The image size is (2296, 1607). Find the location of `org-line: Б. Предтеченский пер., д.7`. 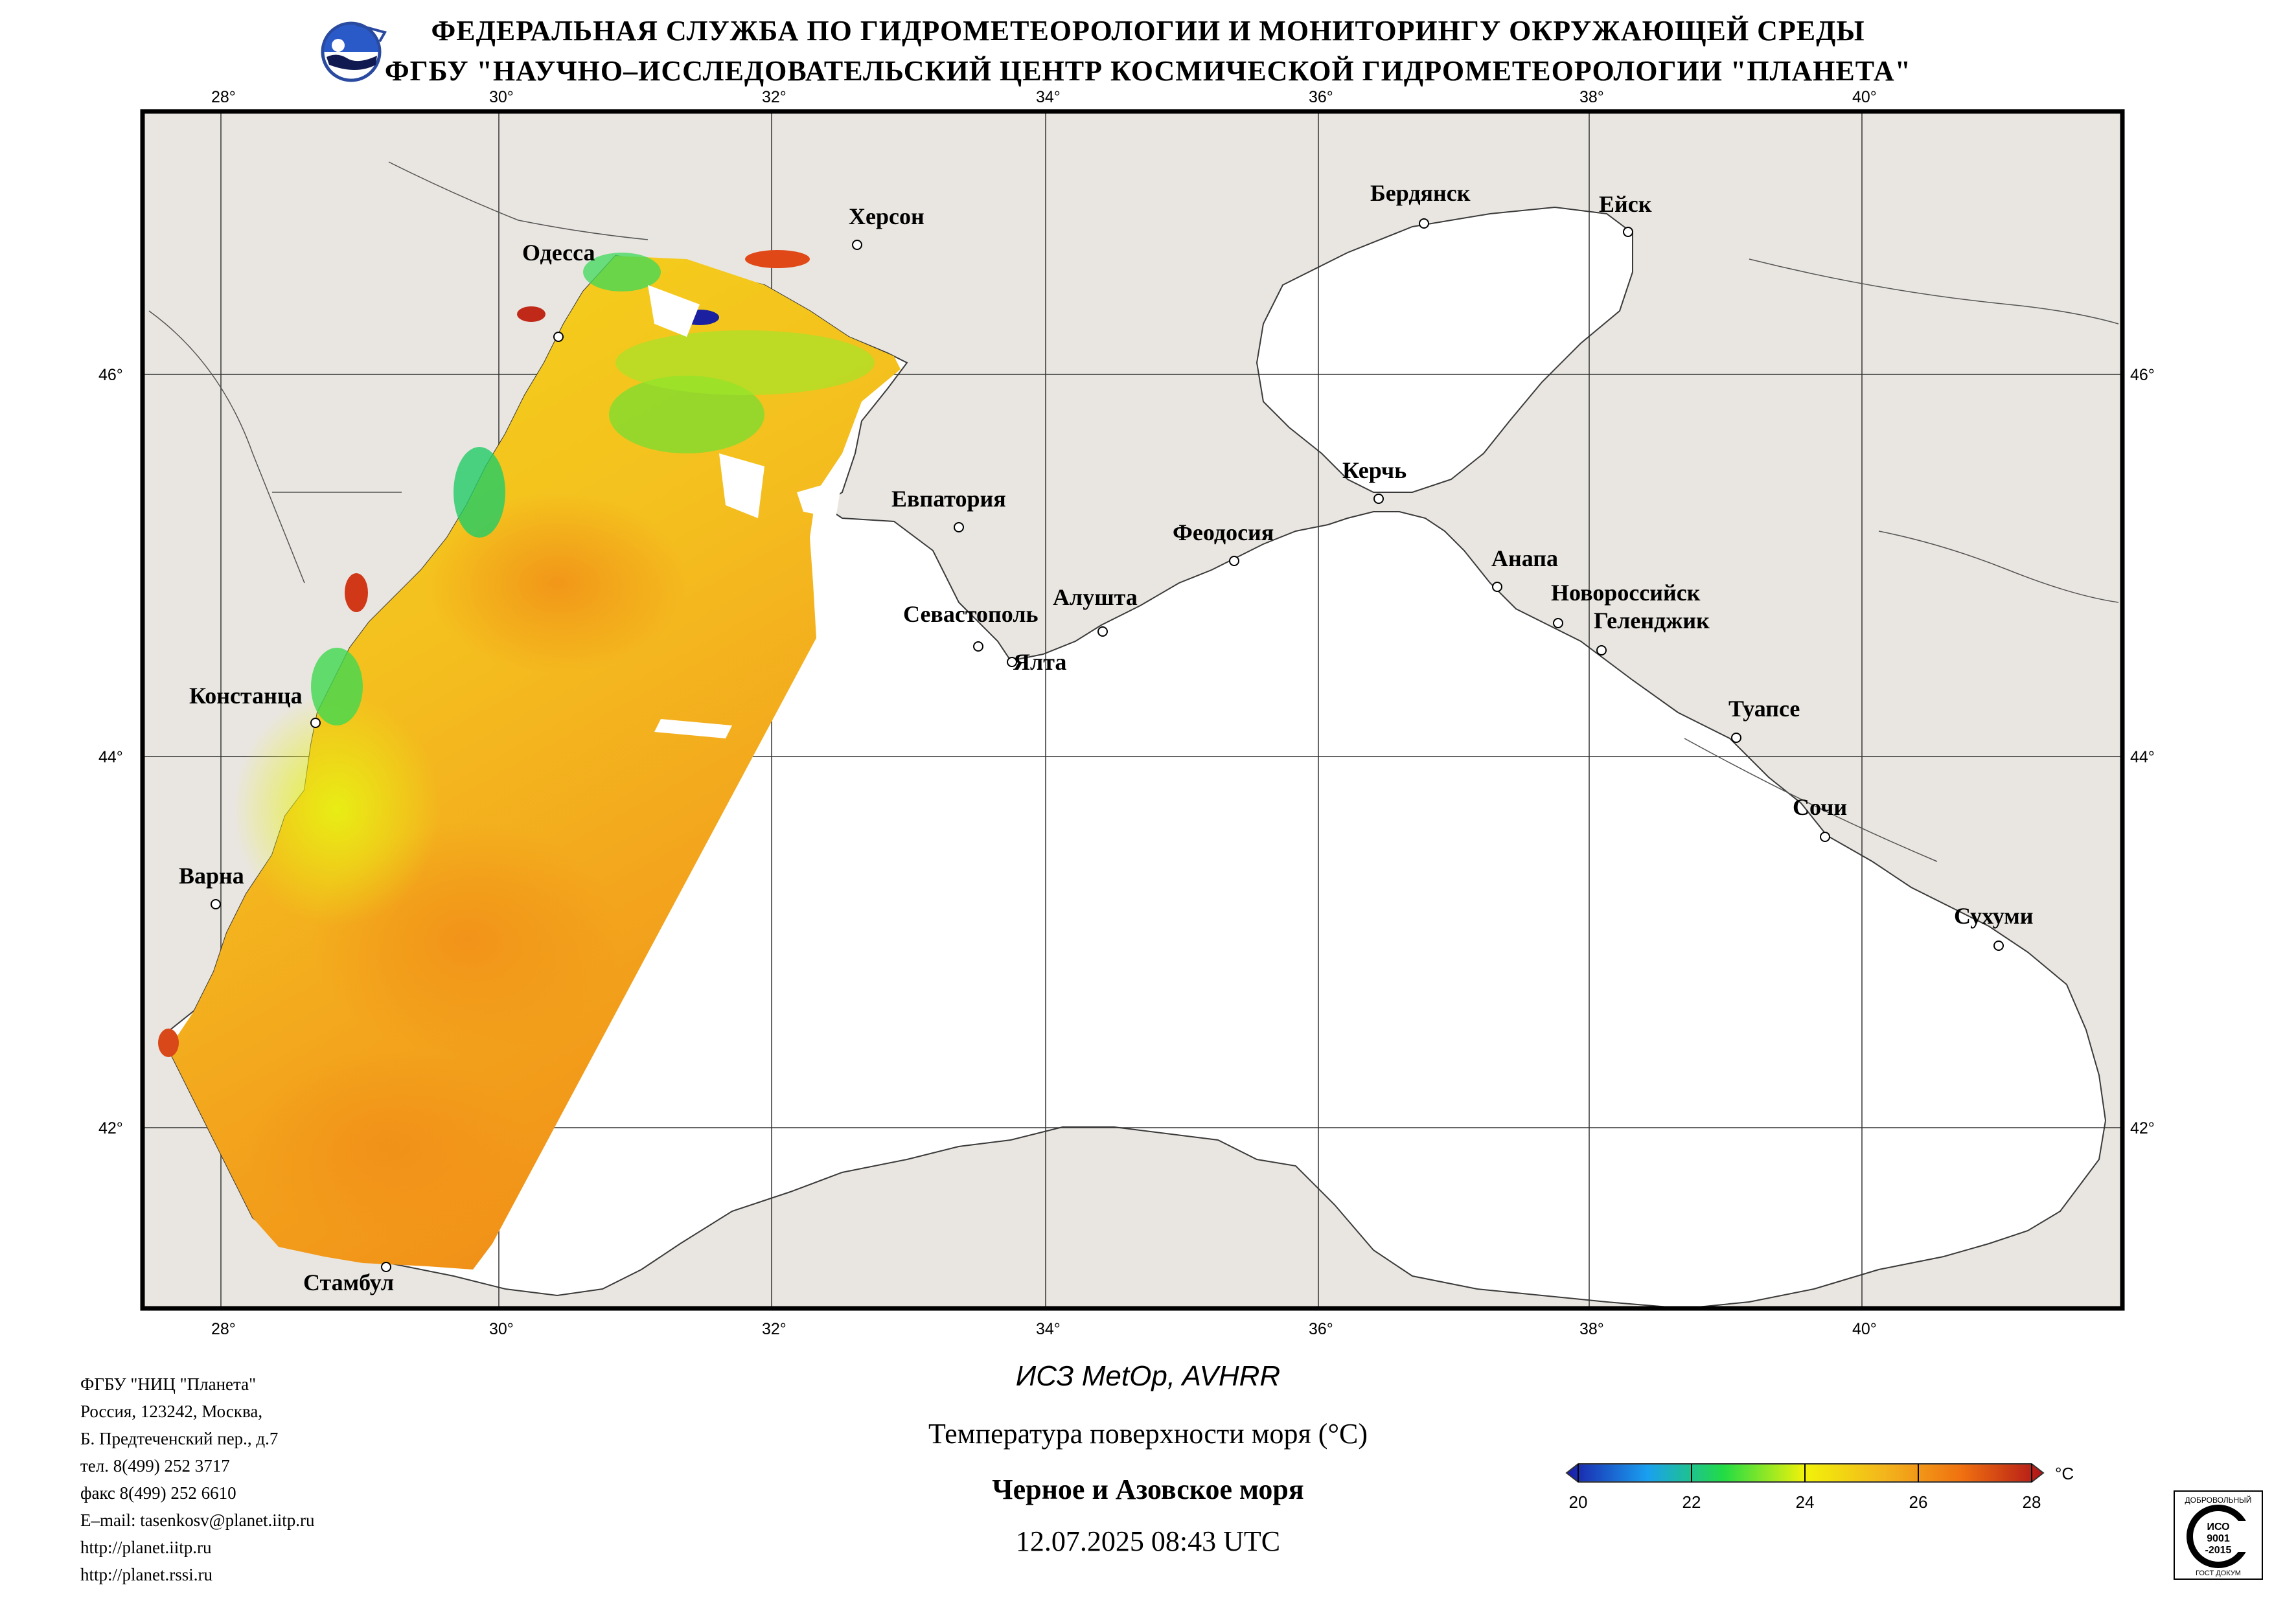

org-line: Б. Предтеченский пер., д.7 is located at coordinates (179, 1438).